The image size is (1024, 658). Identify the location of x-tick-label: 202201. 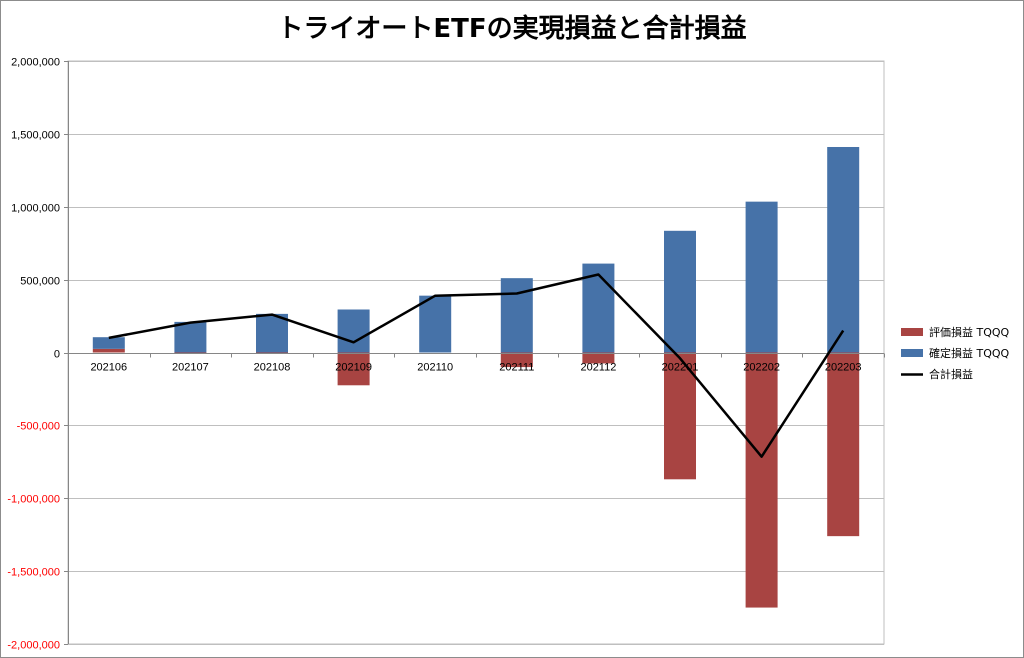
(680, 368).